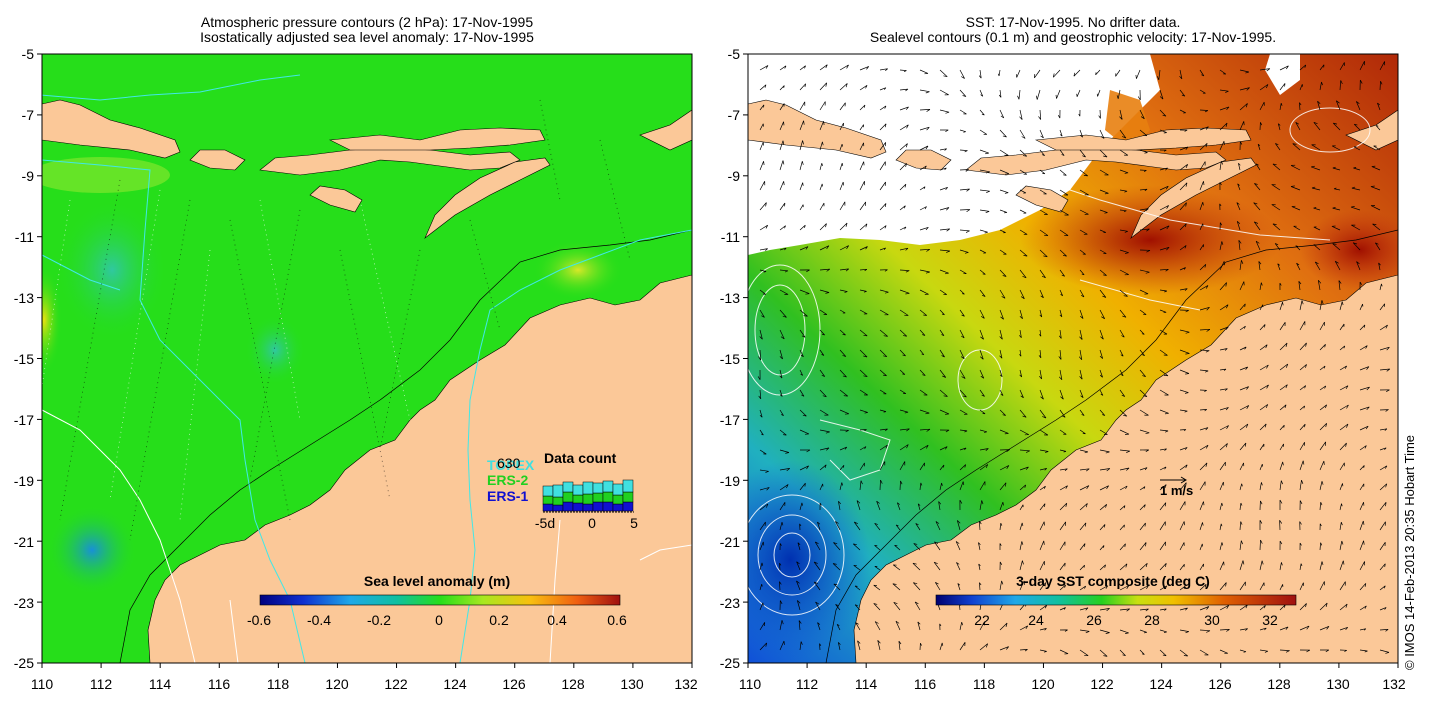 The image size is (1440, 710). I want to click on left-lon-label: 114, so click(160, 684).